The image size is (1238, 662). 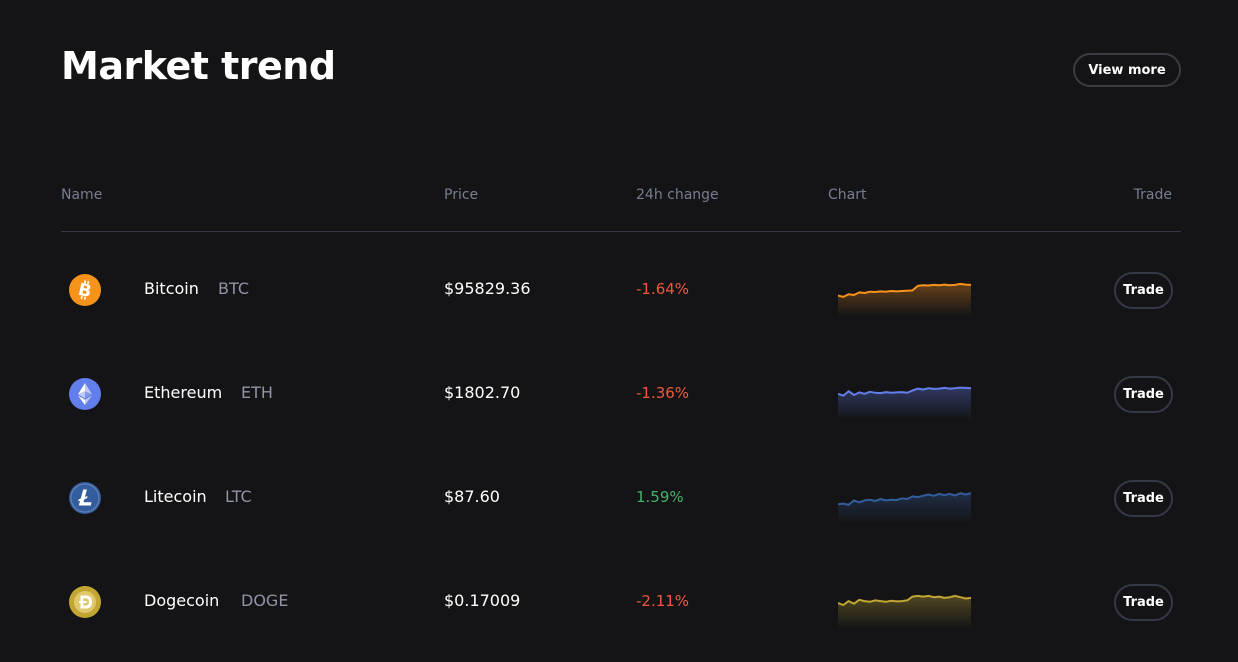 I want to click on coin-price: $0.17009, so click(x=482, y=600).